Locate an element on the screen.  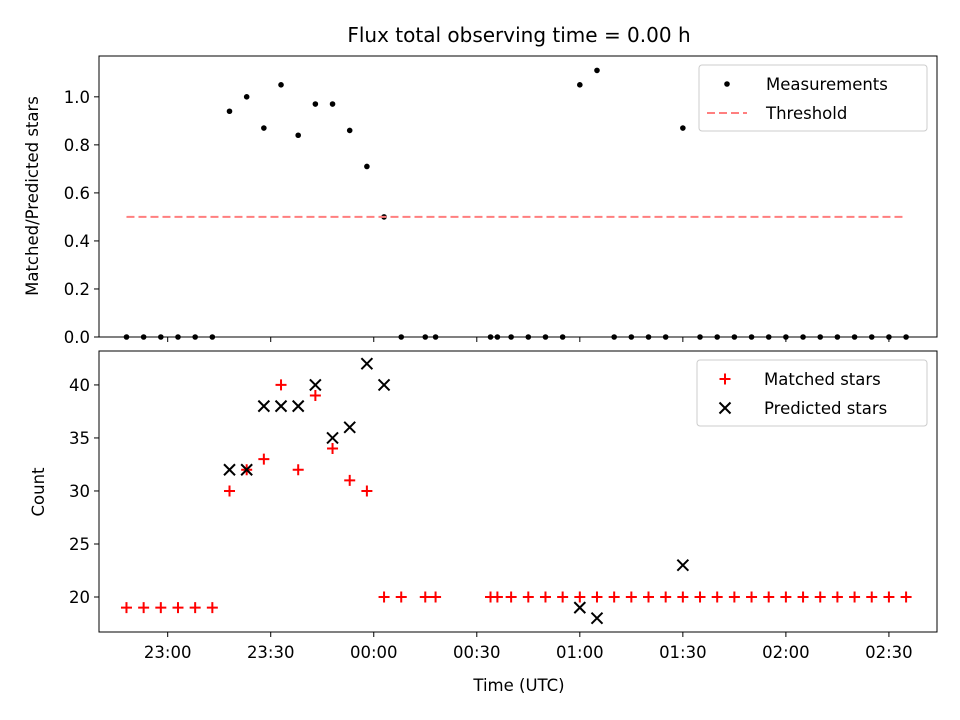
legend-label: Measurements is located at coordinates (827, 84).